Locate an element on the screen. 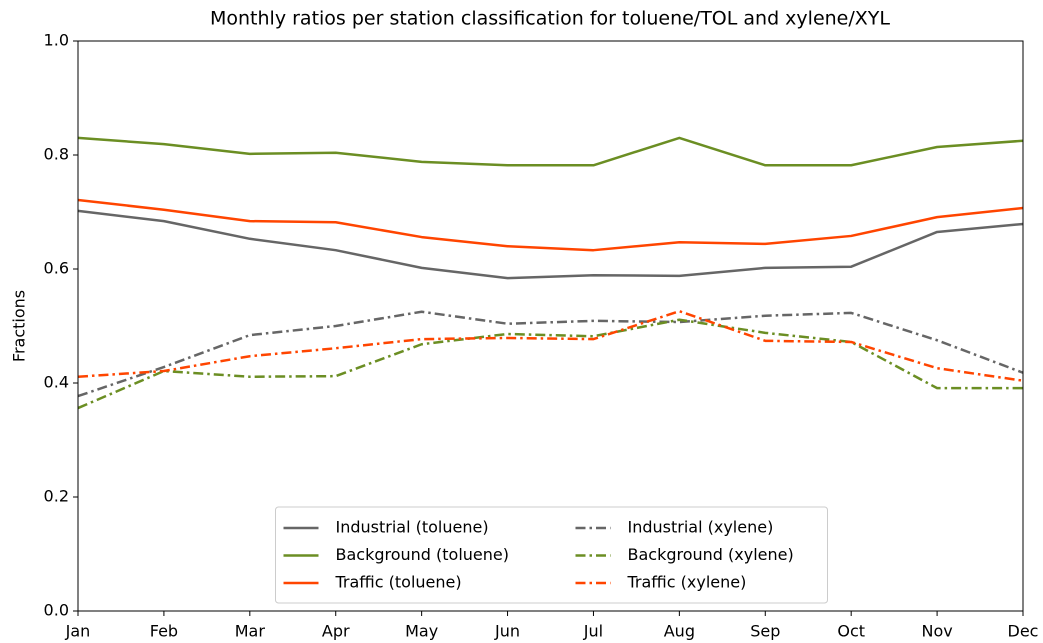 This screenshot has width=1043, height=643. x-tick-label: Nov is located at coordinates (936, 631).